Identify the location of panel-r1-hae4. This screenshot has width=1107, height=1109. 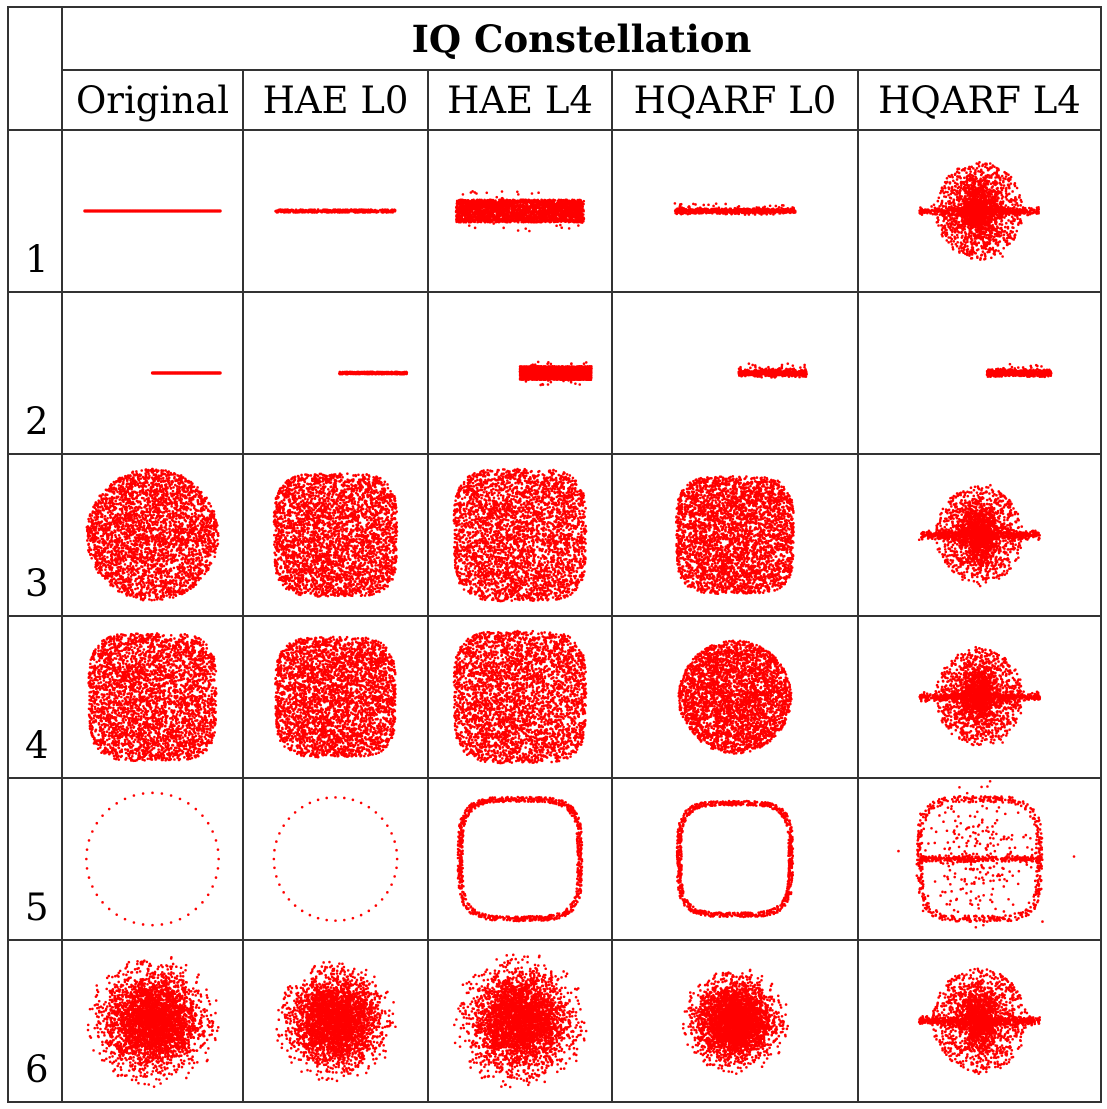
(520, 211).